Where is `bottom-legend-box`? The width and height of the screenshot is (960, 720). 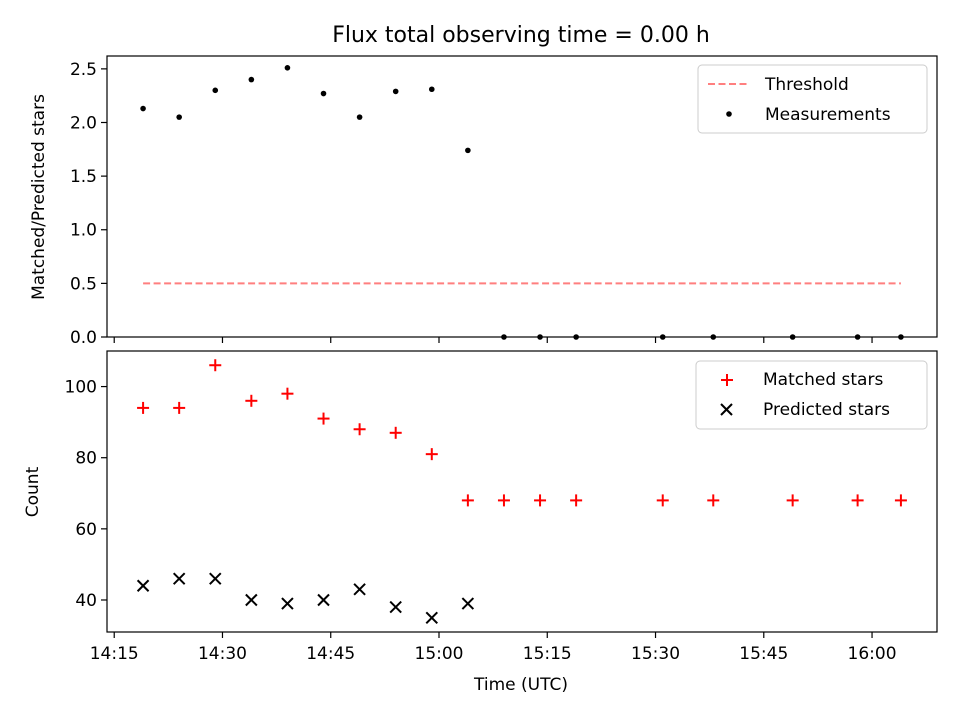 bottom-legend-box is located at coordinates (811, 395).